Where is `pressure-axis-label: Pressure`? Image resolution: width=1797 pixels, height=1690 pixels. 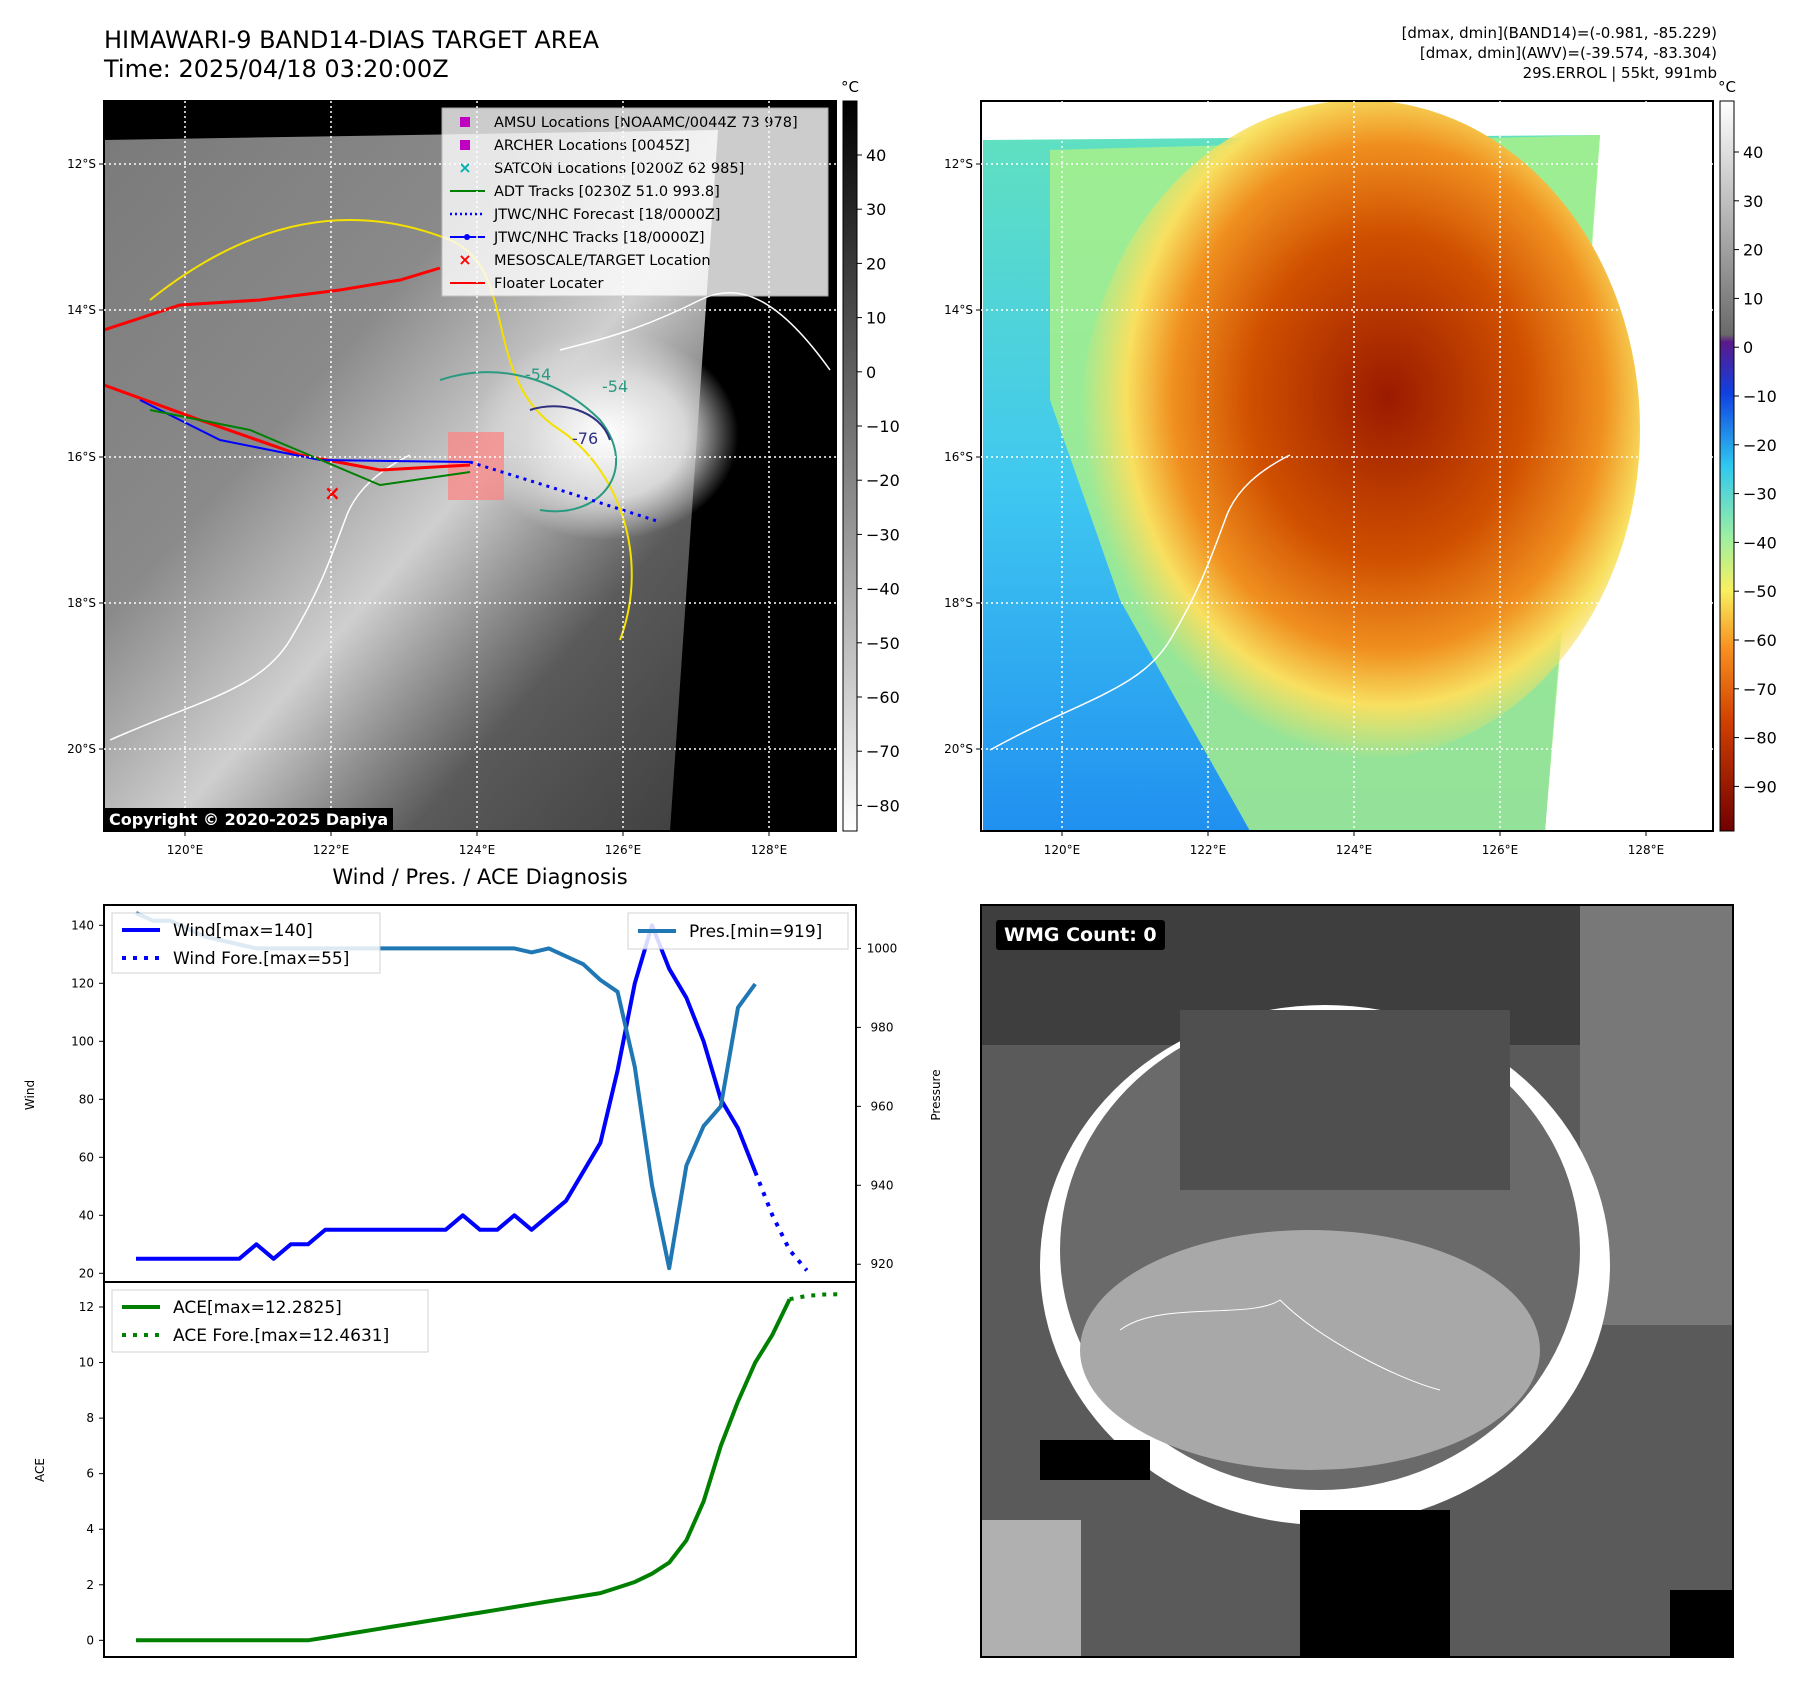
pressure-axis-label: Pressure is located at coordinates (936, 1094).